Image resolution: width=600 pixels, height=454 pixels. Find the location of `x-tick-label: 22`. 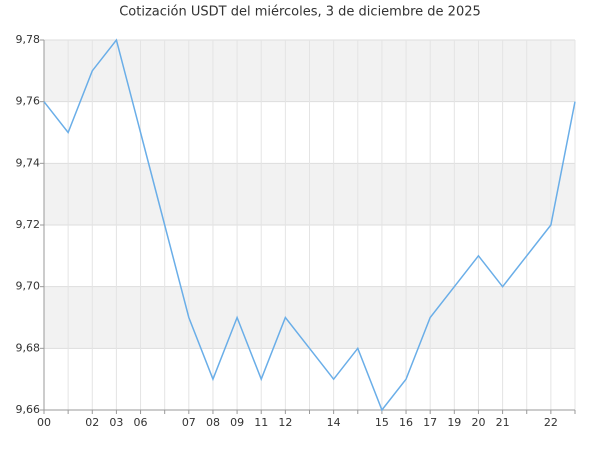

x-tick-label: 22 is located at coordinates (551, 422).